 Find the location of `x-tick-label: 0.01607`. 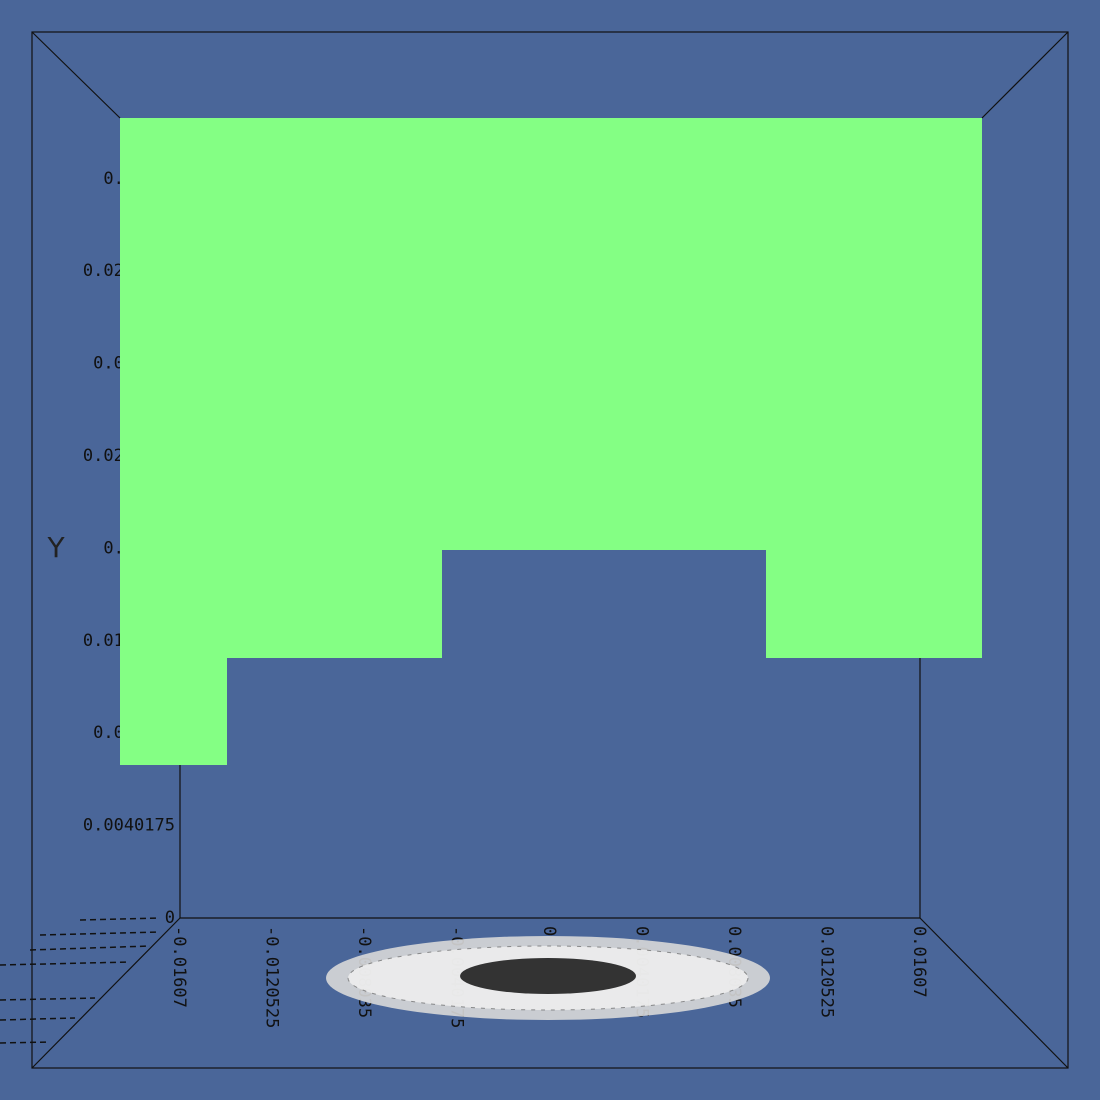

x-tick-label: 0.01607 is located at coordinates (919, 962).